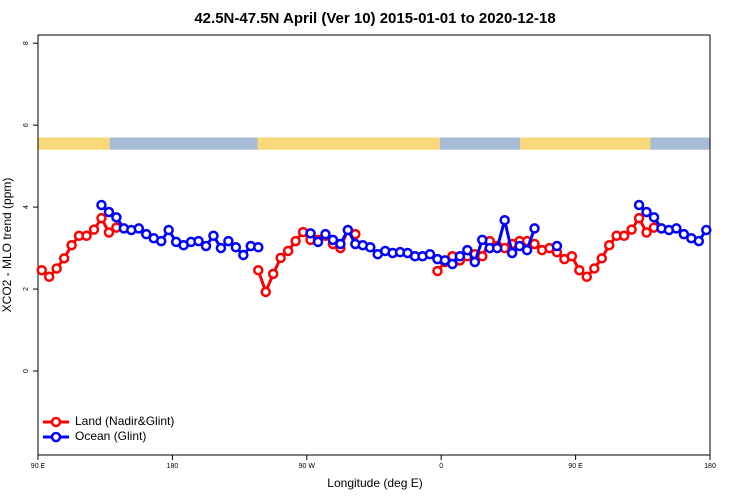 This screenshot has height=500, width=750. I want to click on x-tick-label: 90 W, so click(307, 466).